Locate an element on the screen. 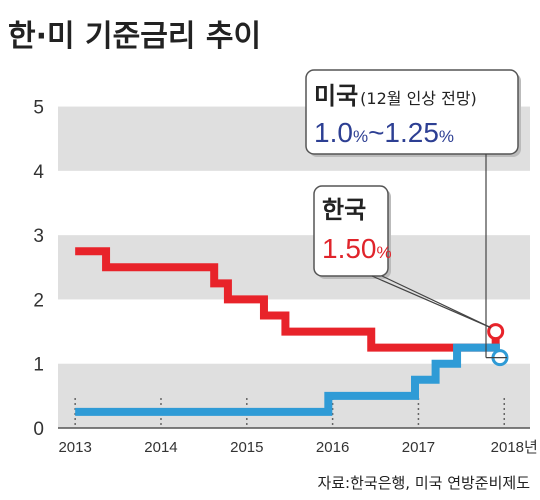  us-value-tilde: ~ is located at coordinates (376, 132).